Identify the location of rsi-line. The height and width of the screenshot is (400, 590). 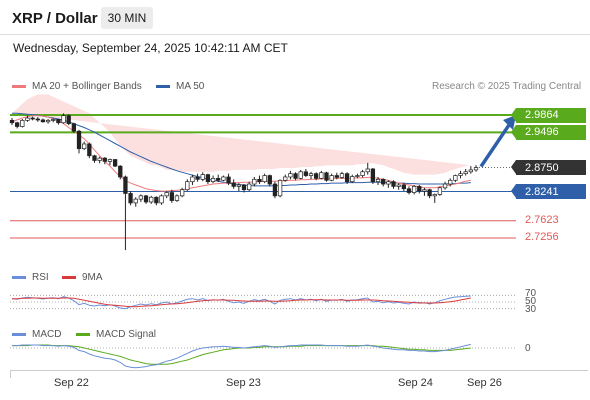
(241, 302).